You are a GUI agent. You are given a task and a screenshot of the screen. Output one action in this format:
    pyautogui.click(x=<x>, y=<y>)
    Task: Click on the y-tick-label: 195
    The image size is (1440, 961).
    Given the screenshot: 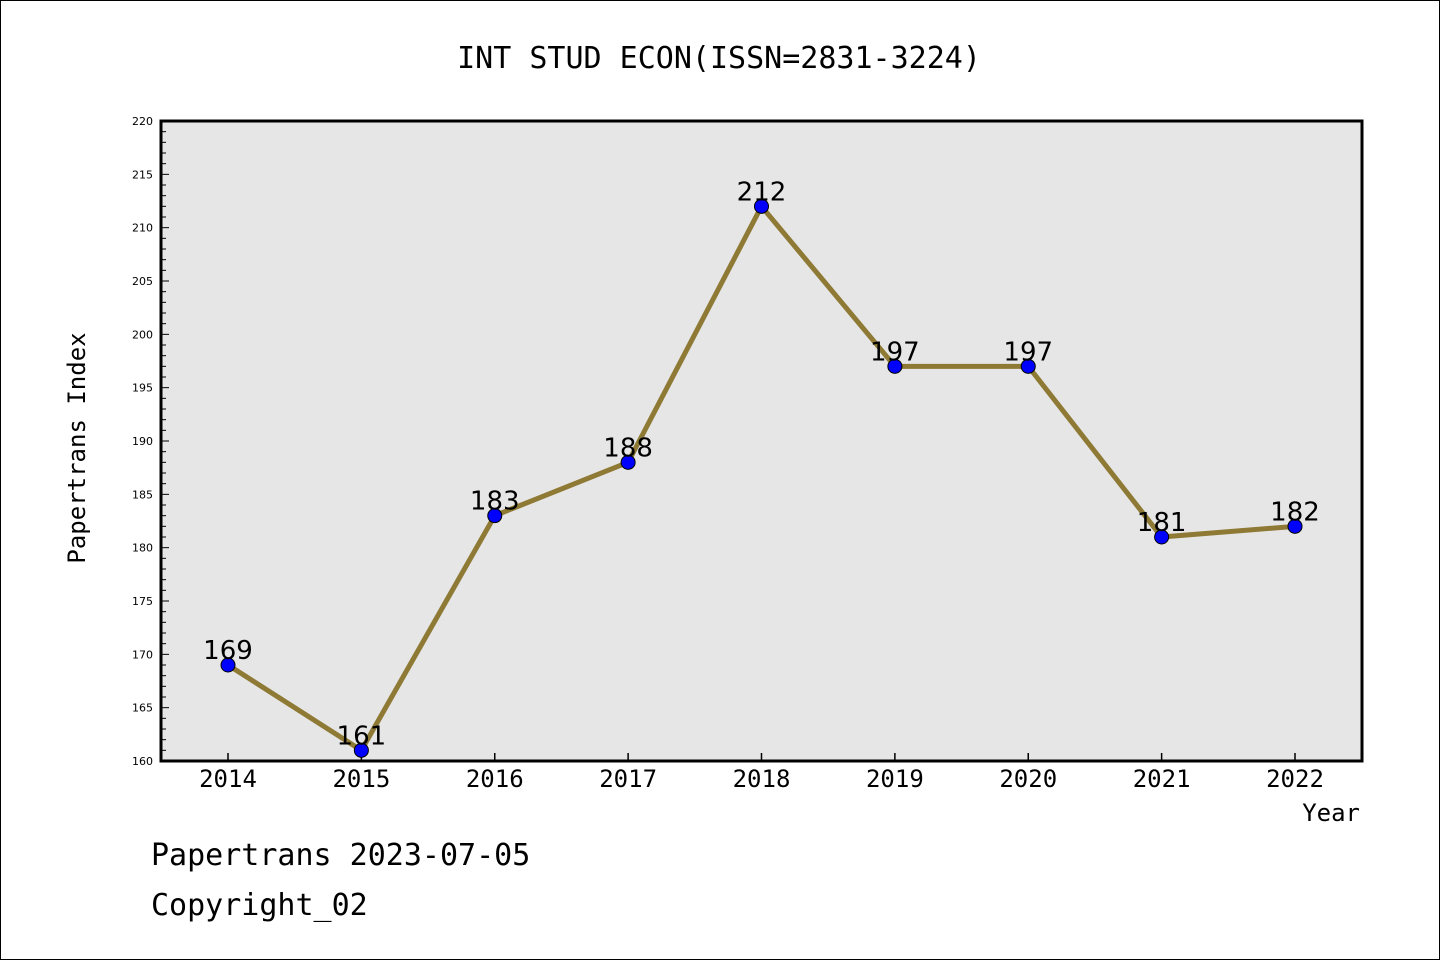 What is the action you would take?
    pyautogui.click(x=142, y=388)
    